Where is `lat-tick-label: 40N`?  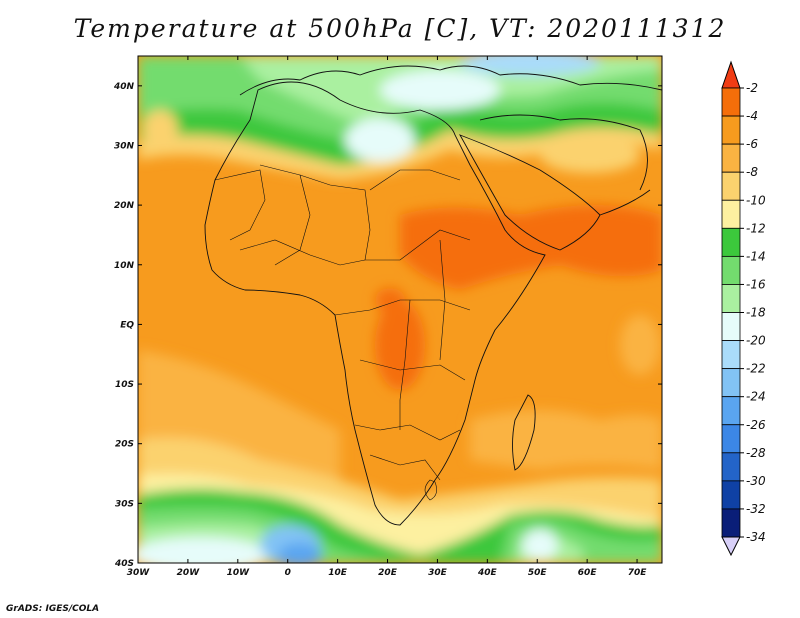
lat-tick-label: 40N is located at coordinates (124, 87).